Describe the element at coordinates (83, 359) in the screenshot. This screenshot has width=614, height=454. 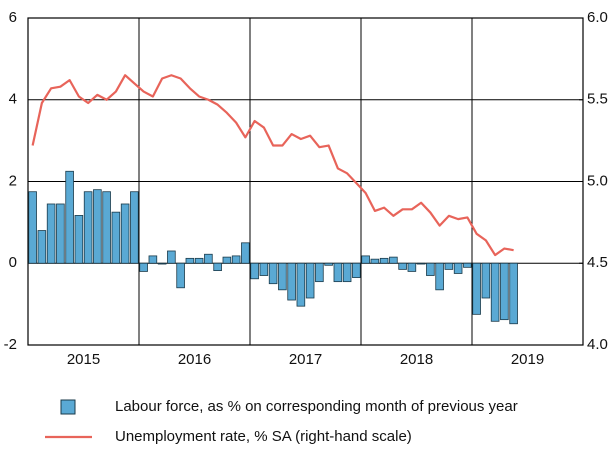
I see `x-tick-label: 2015` at that location.